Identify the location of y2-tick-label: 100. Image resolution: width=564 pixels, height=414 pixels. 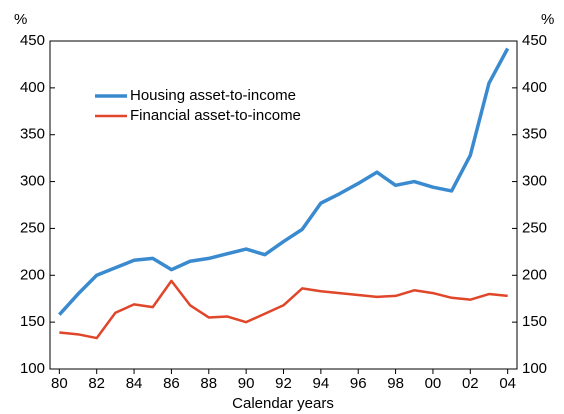
(534, 368).